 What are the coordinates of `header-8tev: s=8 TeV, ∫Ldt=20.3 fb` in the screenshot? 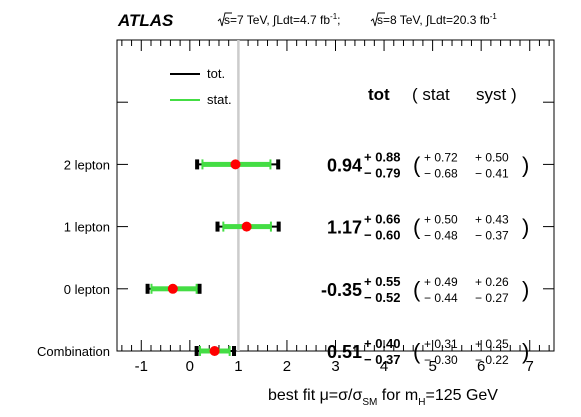 It's located at (433, 20).